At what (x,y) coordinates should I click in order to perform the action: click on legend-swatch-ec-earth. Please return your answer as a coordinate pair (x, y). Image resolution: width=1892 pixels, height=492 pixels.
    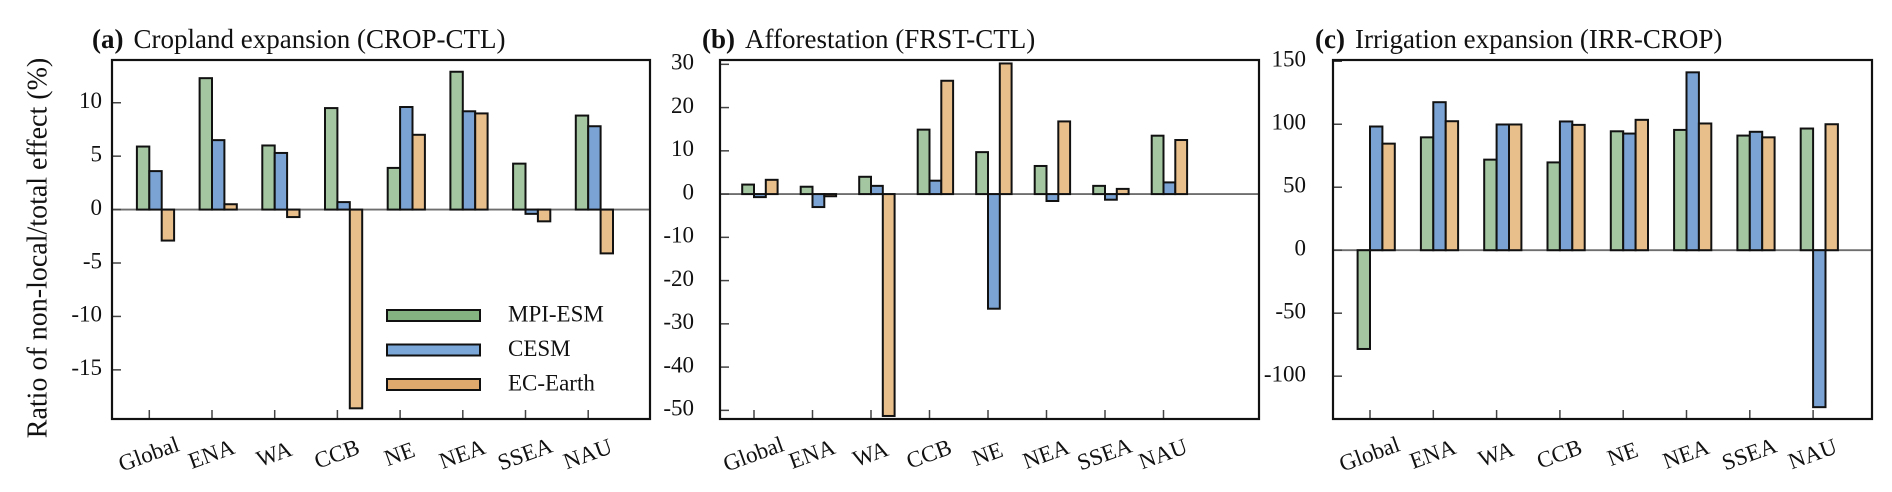
    Looking at the image, I should click on (433, 384).